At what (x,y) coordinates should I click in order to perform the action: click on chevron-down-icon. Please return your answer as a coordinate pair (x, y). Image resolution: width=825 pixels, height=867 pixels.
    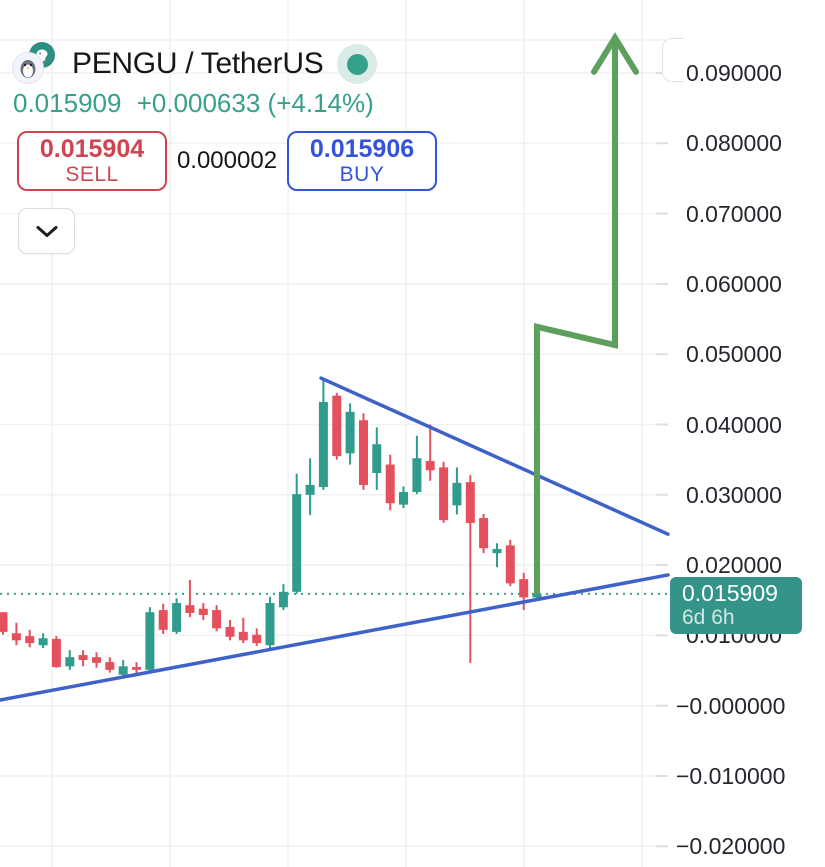
    Looking at the image, I should click on (46, 231).